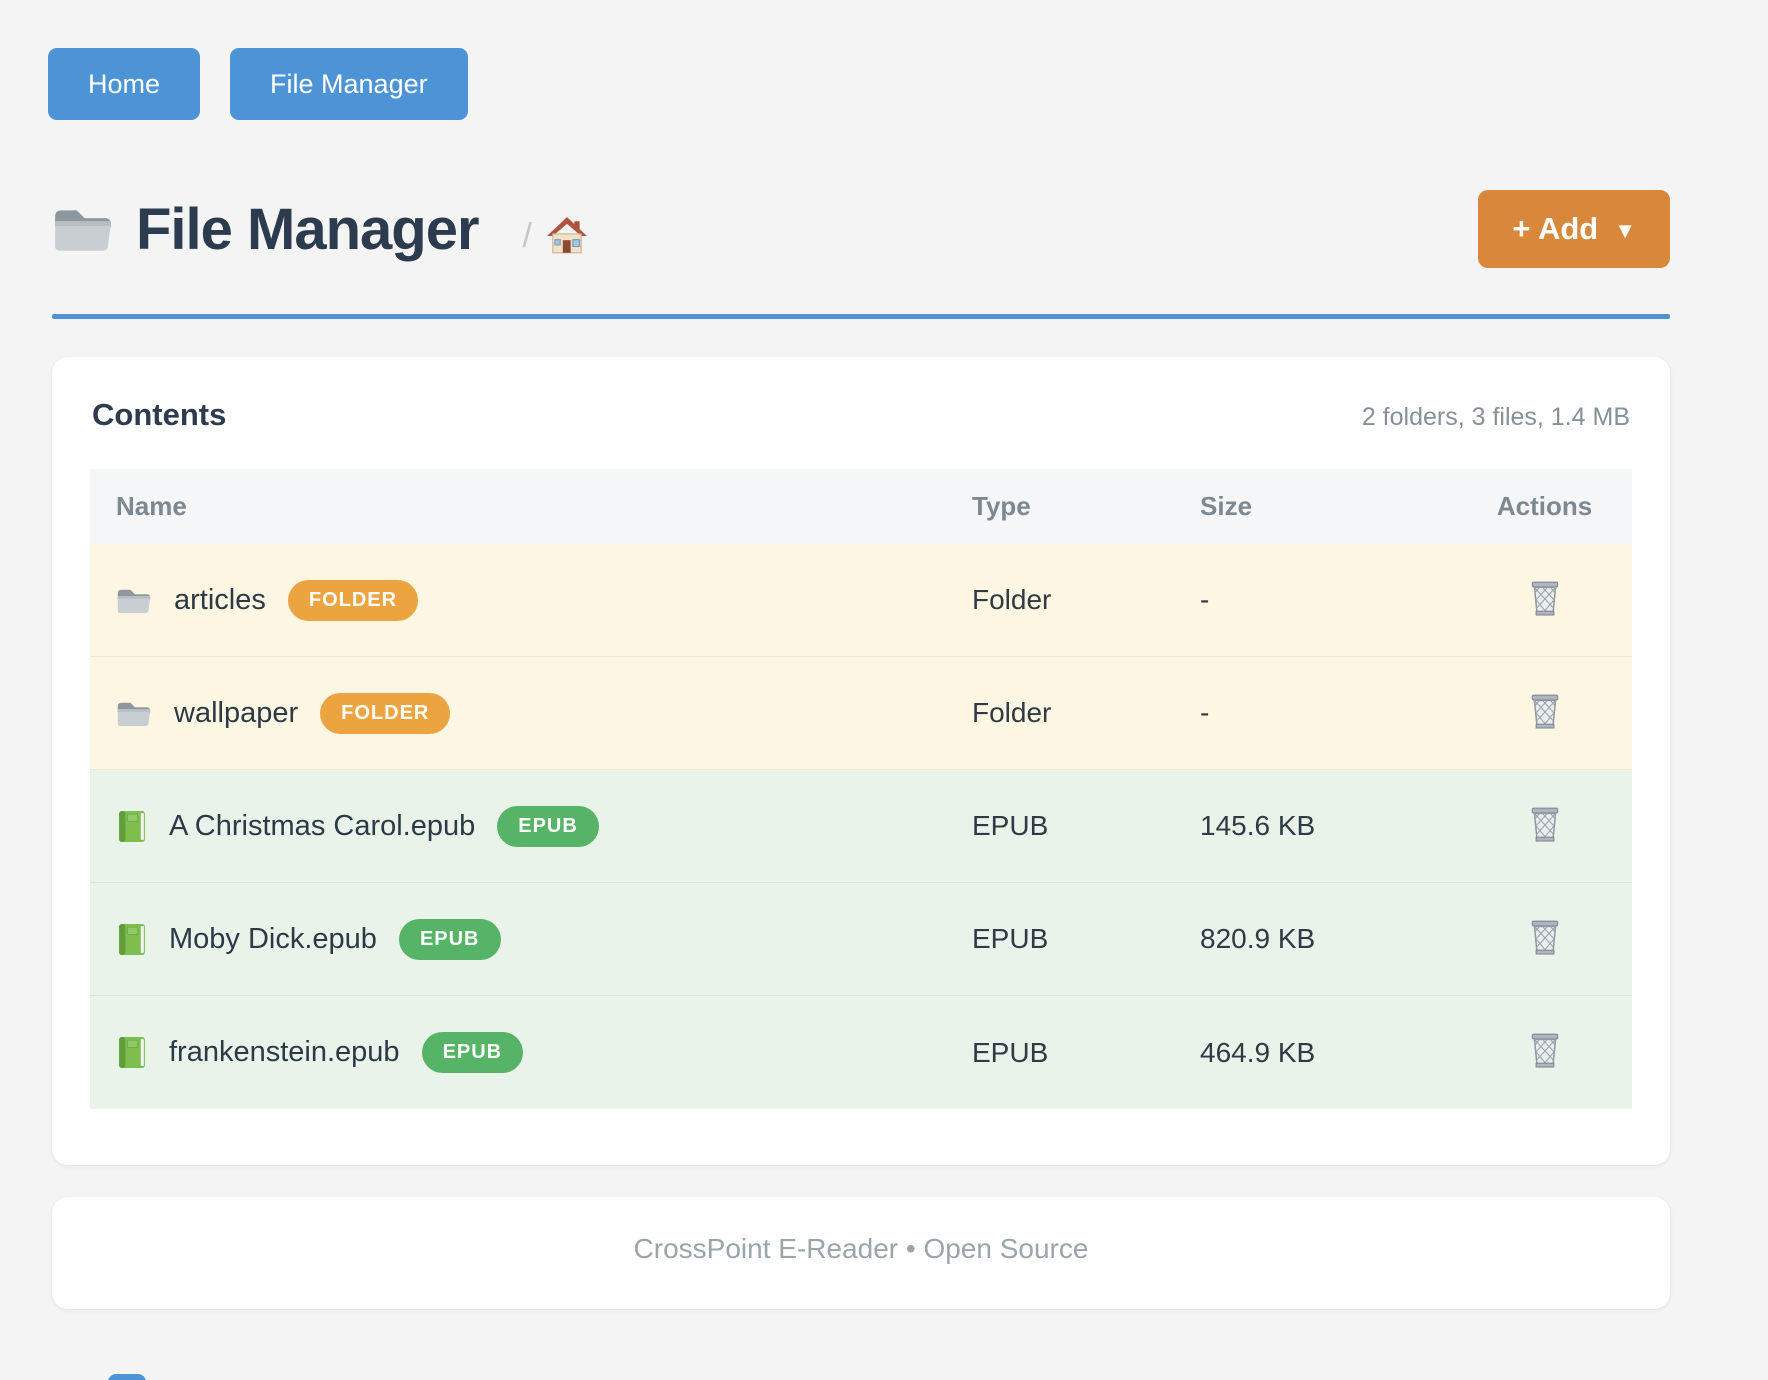 The image size is (1768, 1380). Describe the element at coordinates (151, 506) in the screenshot. I see `column-header-name: Name` at that location.